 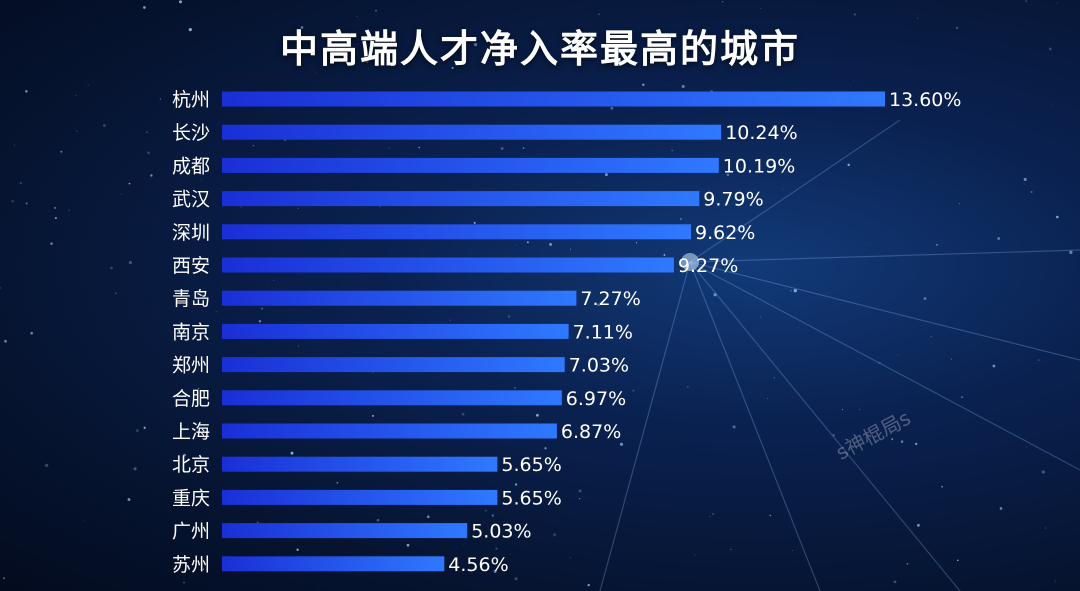 I want to click on value-label: 9.27%, so click(x=708, y=266).